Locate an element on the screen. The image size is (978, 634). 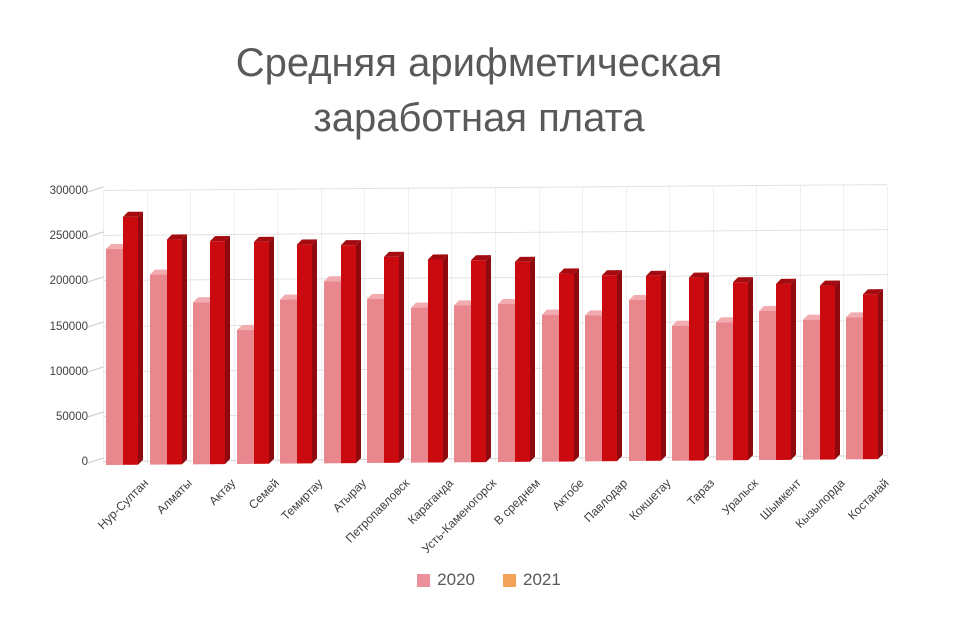
x-axis-label: Уральск is located at coordinates (740, 497).